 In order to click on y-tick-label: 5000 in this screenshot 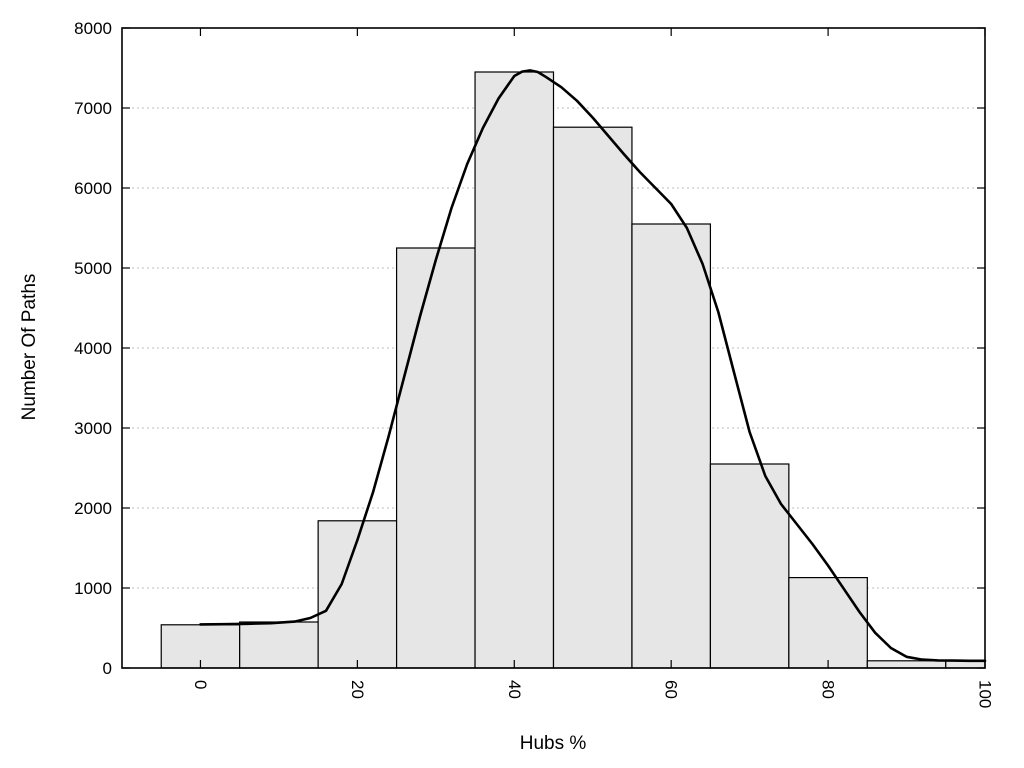, I will do `click(93, 268)`.